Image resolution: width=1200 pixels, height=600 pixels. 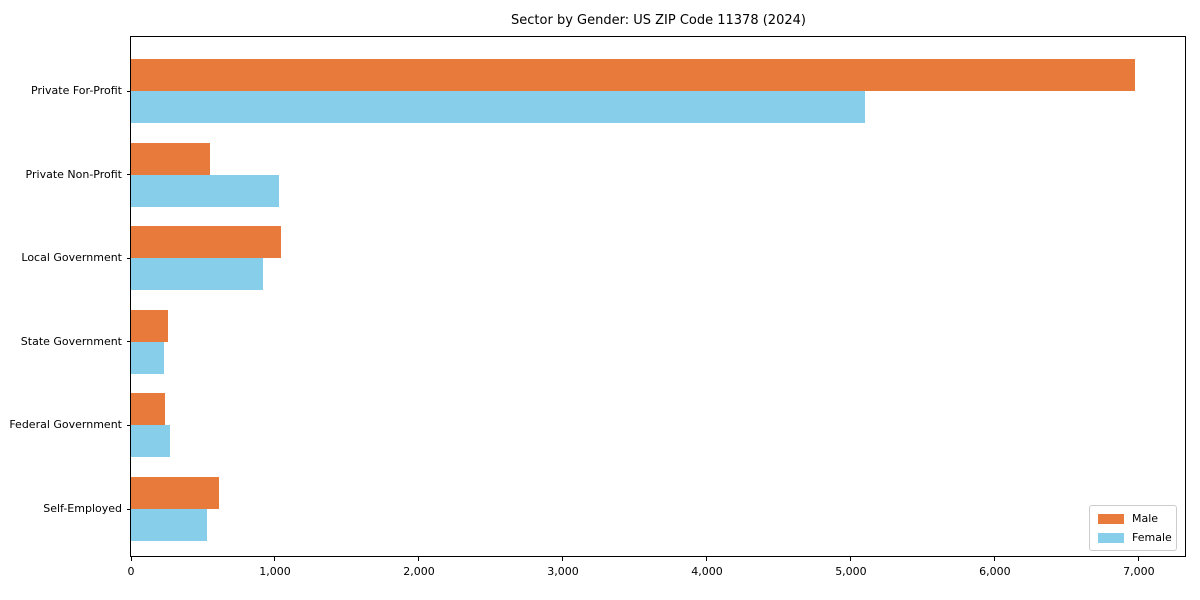 What do you see at coordinates (275, 571) in the screenshot?
I see `x-axis-tick-label: 1,000` at bounding box center [275, 571].